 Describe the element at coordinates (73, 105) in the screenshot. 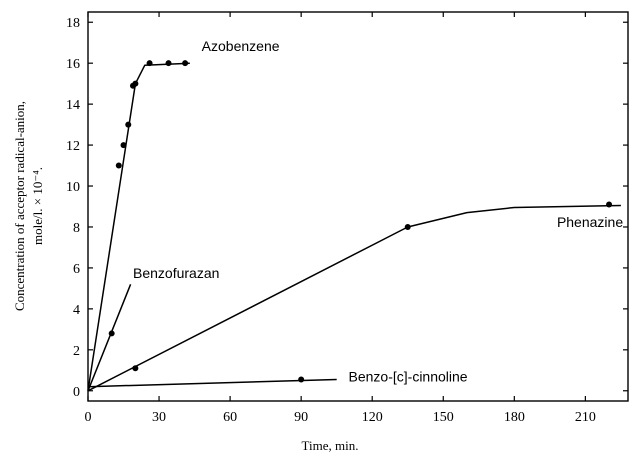

I see `y-tick-label: 14` at that location.